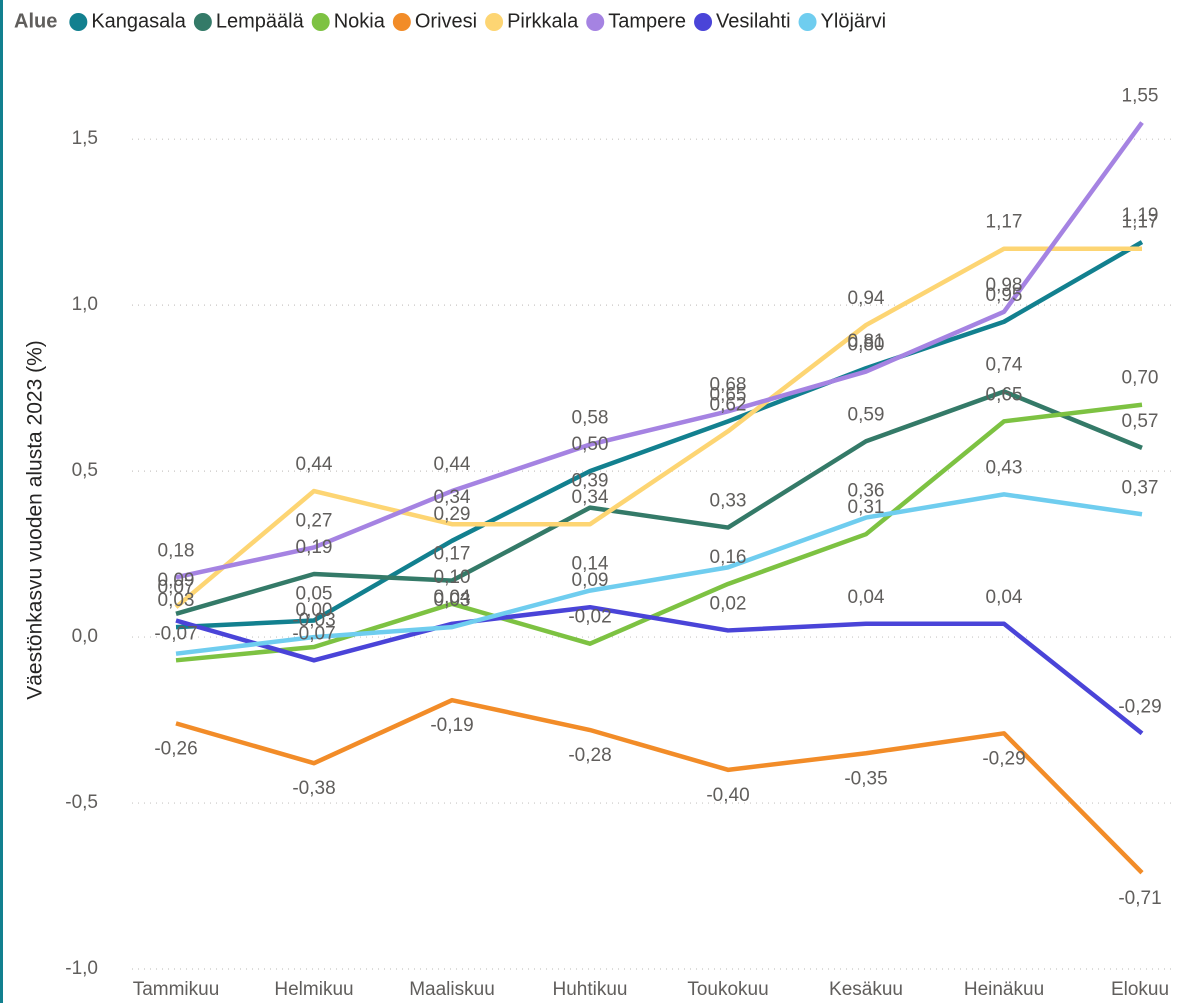 Image resolution: width=1183 pixels, height=1003 pixels. I want to click on data-label: 0,81, so click(866, 341).